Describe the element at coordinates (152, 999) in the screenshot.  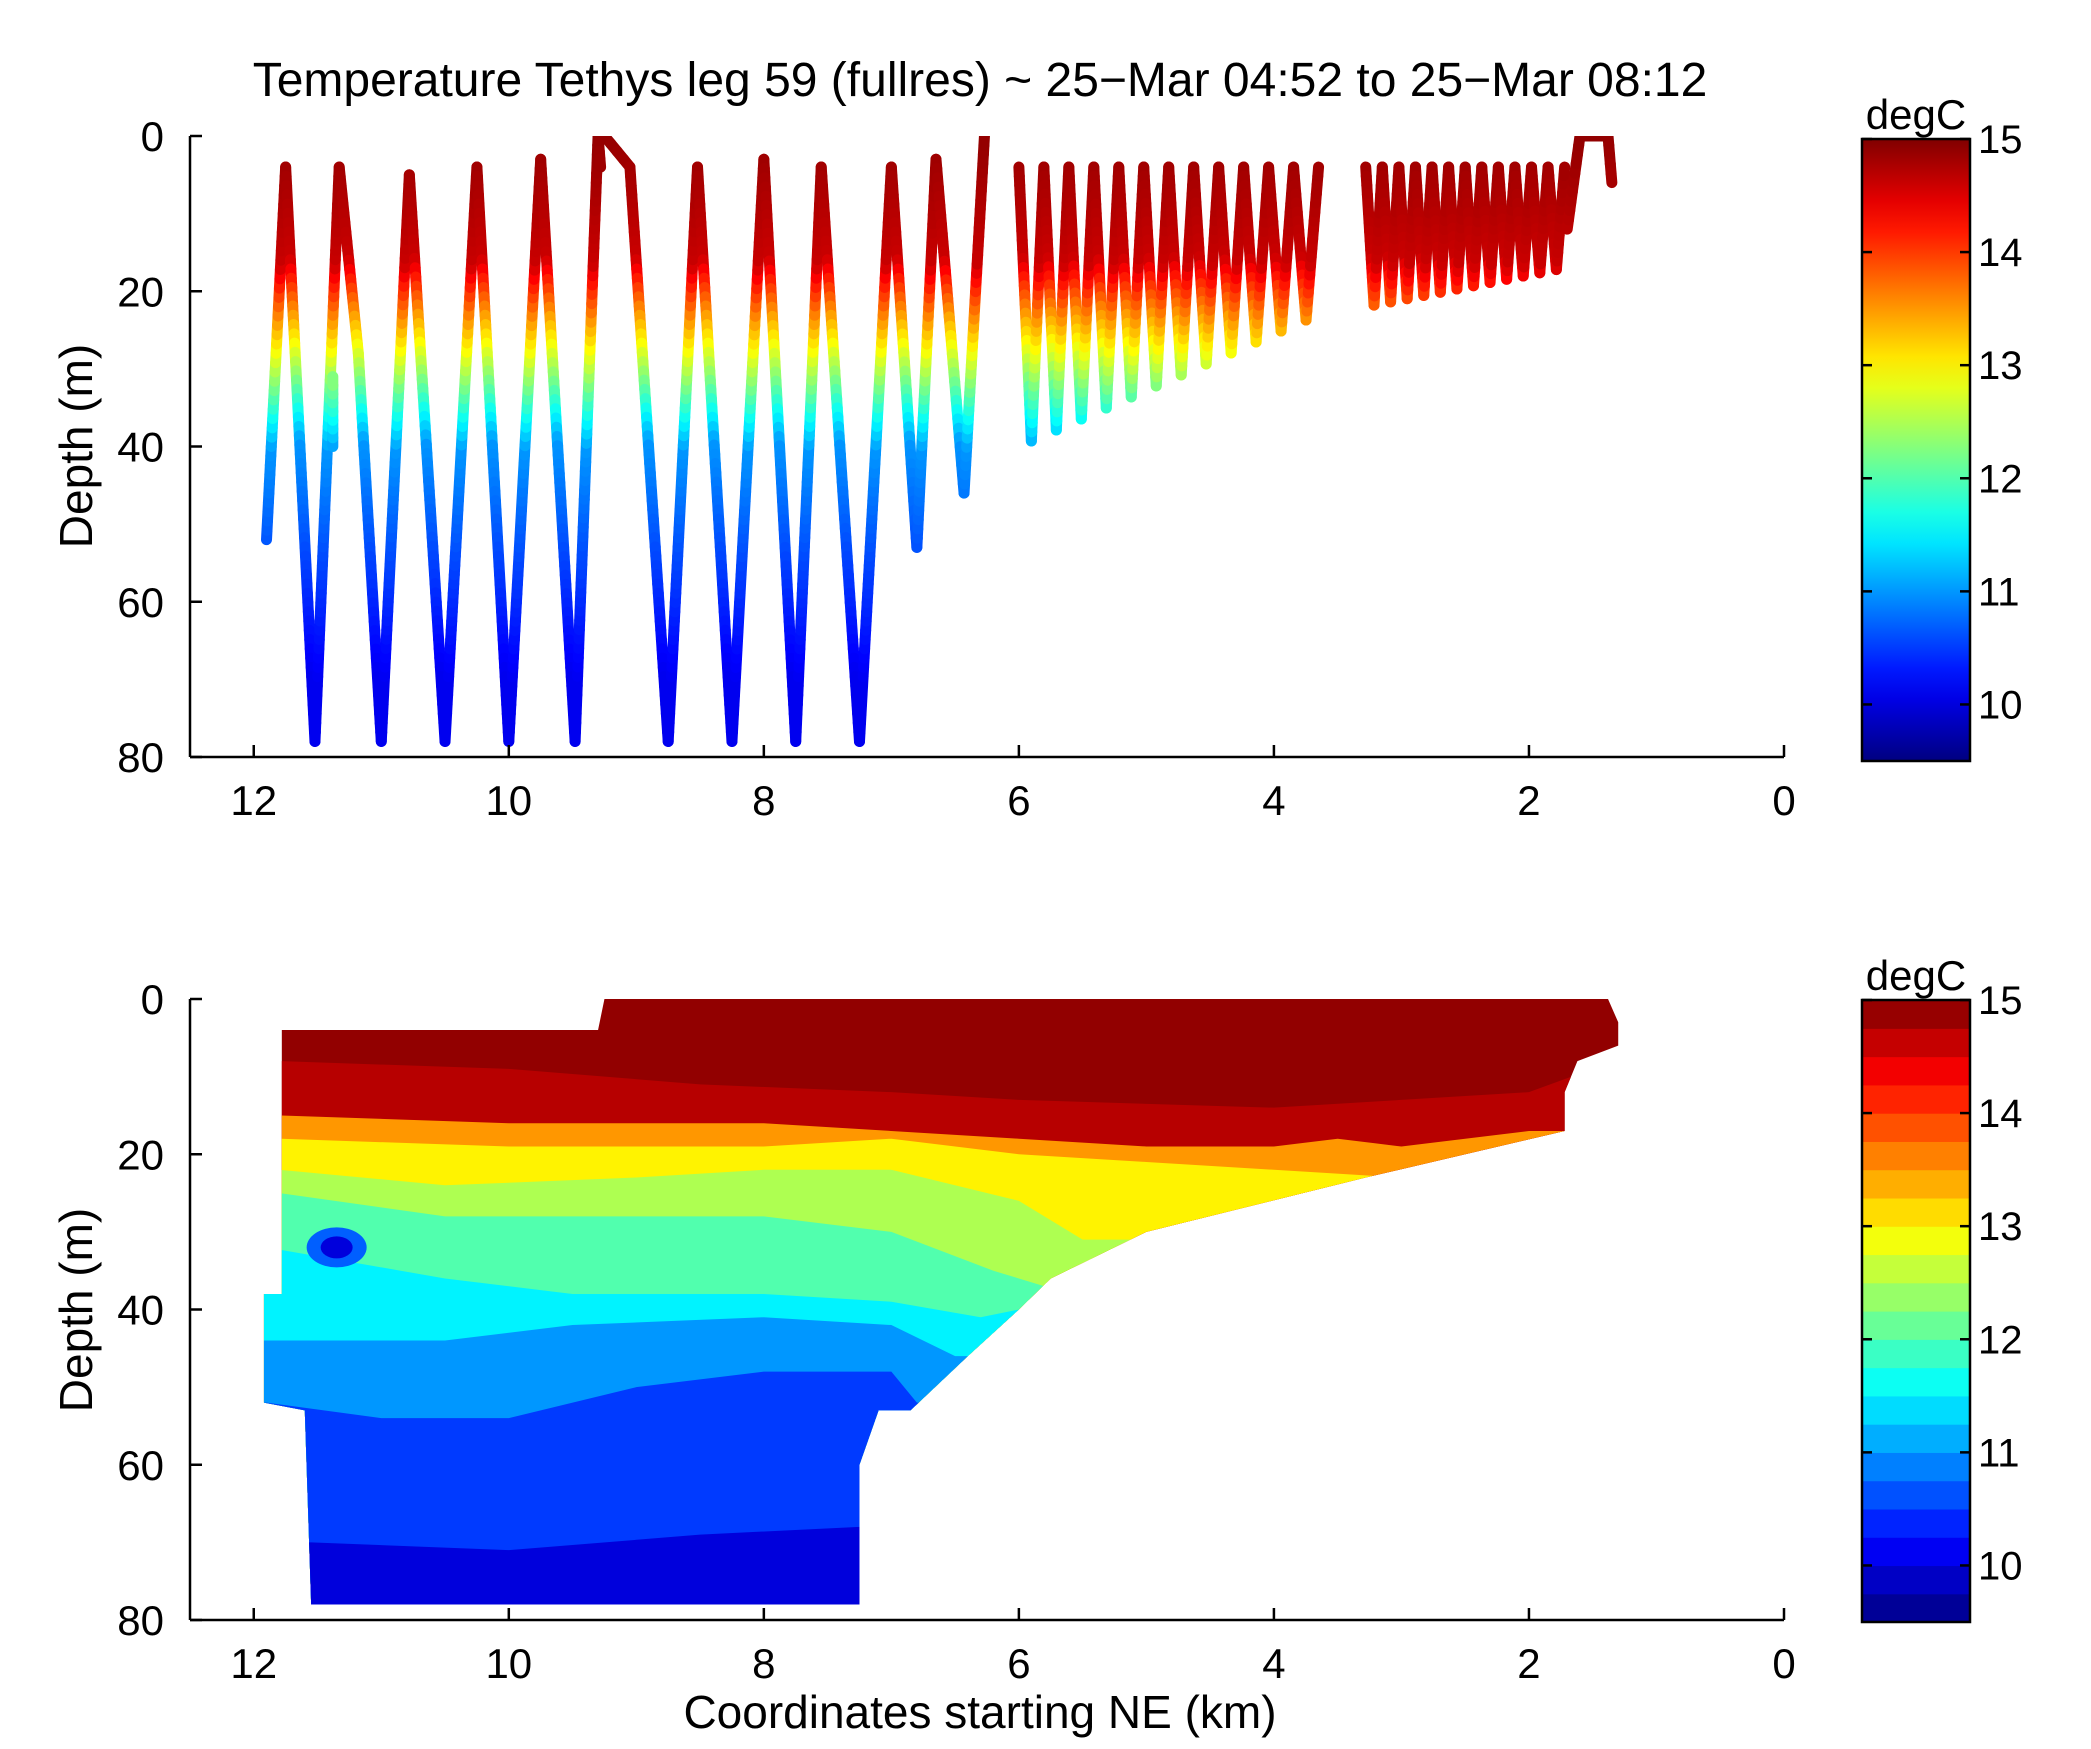
I see `contour-y-tick-label: 0` at that location.